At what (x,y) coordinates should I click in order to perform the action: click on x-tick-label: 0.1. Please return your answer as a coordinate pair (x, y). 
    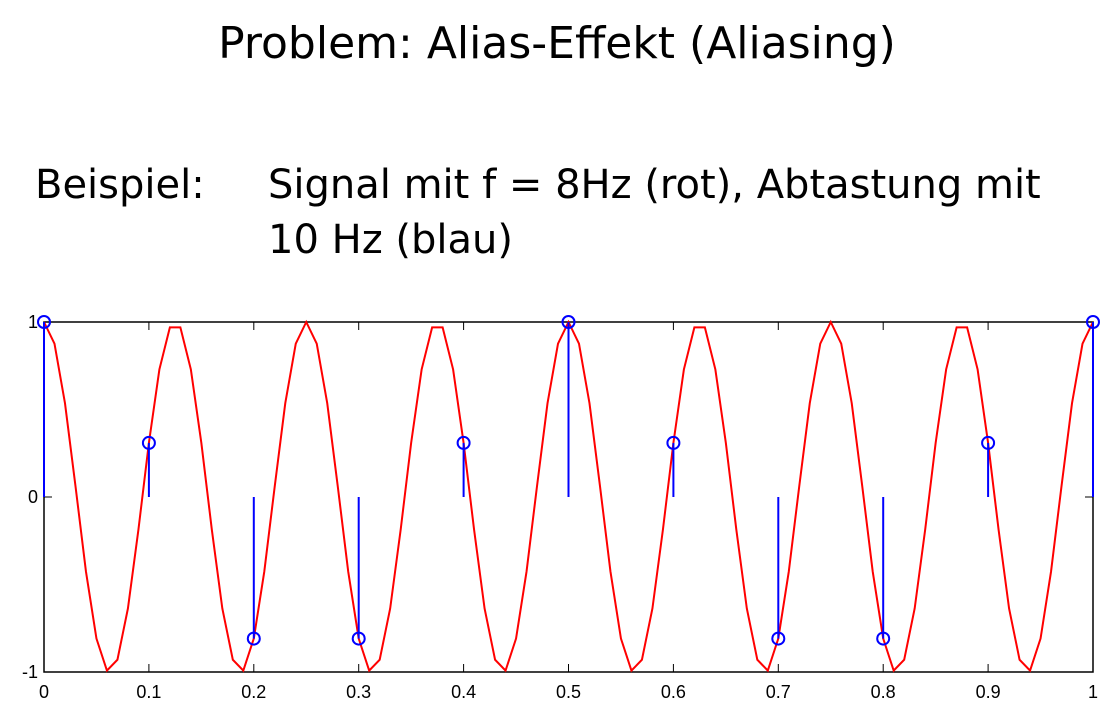
    Looking at the image, I should click on (148, 692).